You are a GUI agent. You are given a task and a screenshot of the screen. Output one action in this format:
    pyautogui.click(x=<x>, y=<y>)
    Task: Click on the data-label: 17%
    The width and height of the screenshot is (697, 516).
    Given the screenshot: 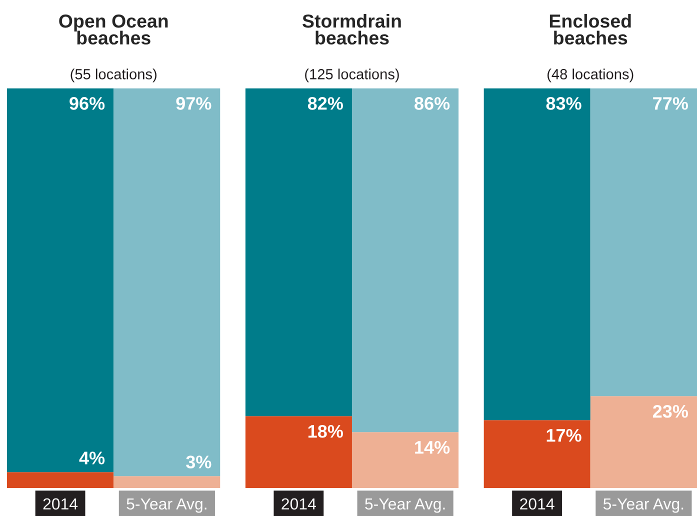 What is the action you would take?
    pyautogui.click(x=564, y=435)
    